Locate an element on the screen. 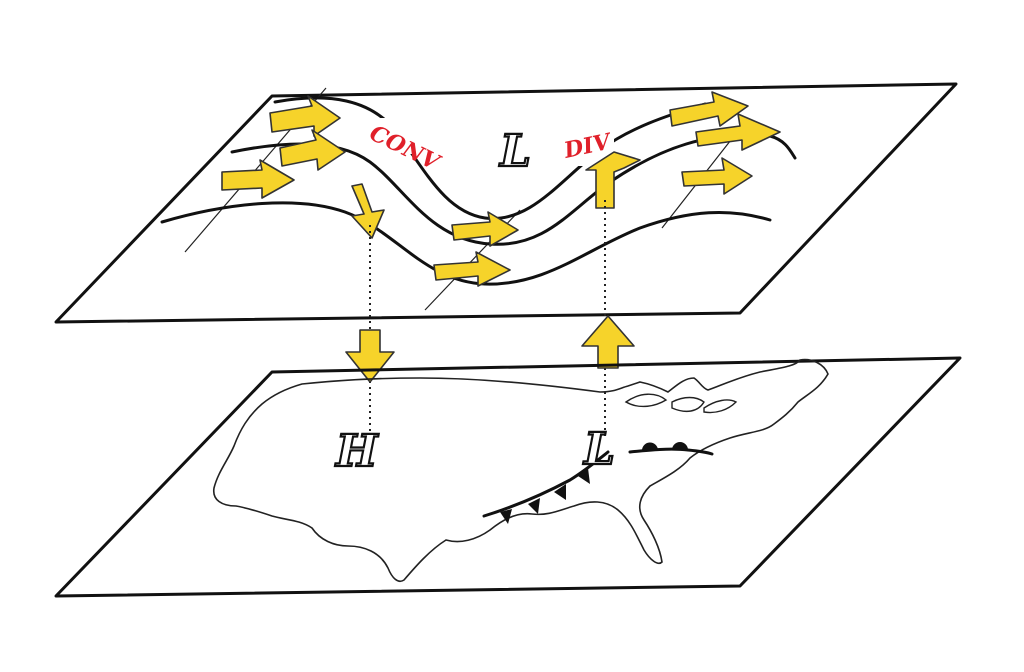  cold-front-line is located at coordinates (546, 484).